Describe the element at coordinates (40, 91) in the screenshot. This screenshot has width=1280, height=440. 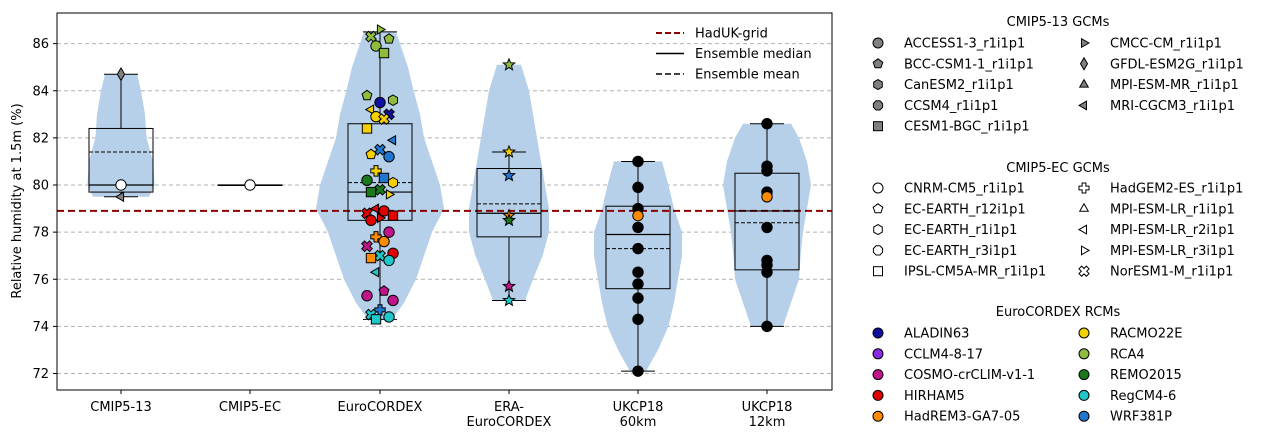
I see `y-tick-label: 84` at that location.